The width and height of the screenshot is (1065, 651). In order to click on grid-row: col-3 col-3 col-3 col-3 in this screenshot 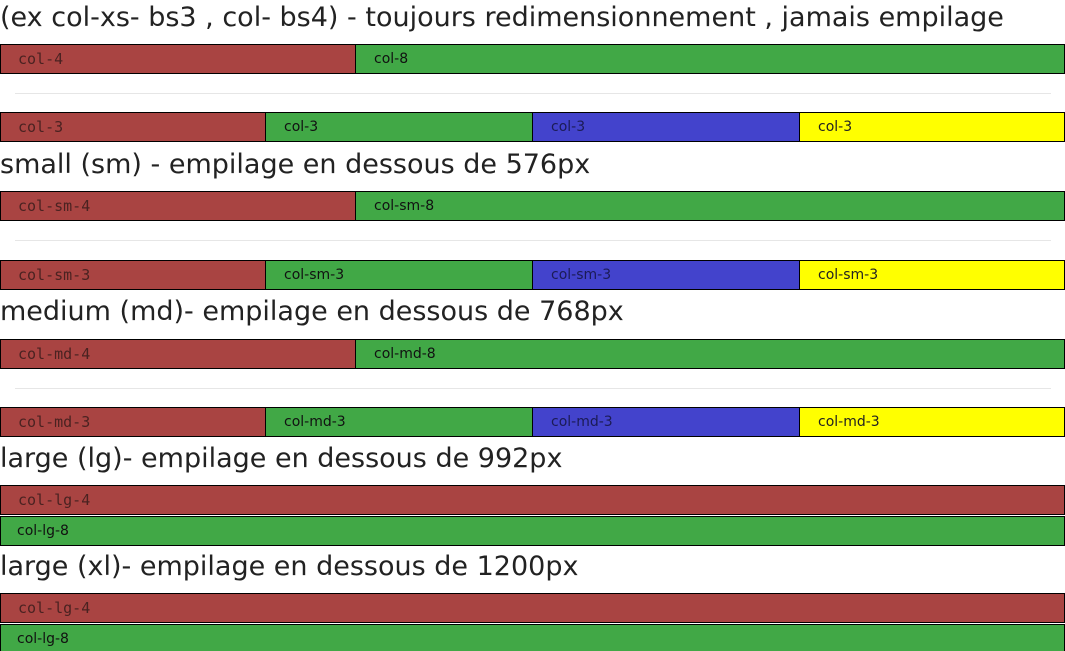, I will do `click(532, 127)`.